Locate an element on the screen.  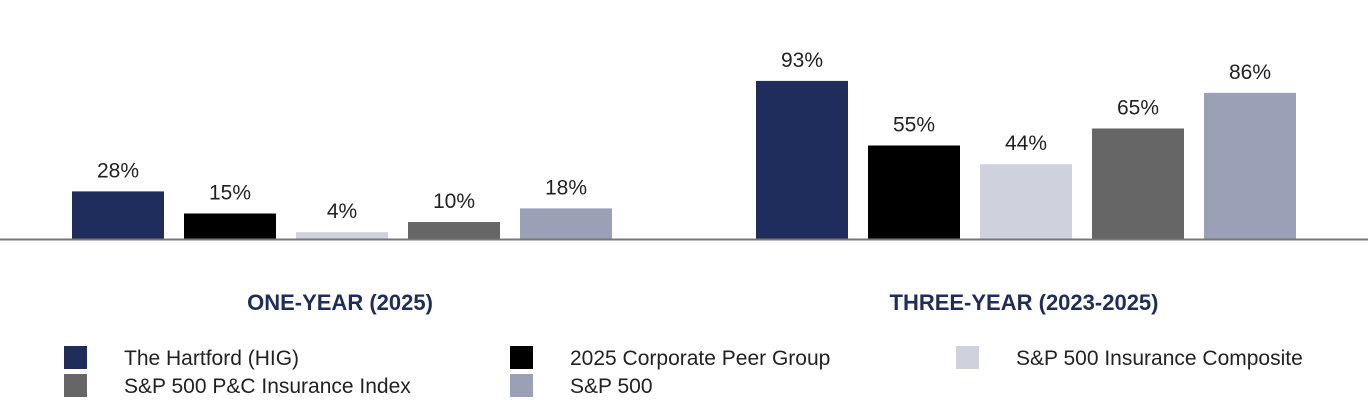
category-label-three-year: THREE-YEAR (2023-2025) is located at coordinates (1024, 302).